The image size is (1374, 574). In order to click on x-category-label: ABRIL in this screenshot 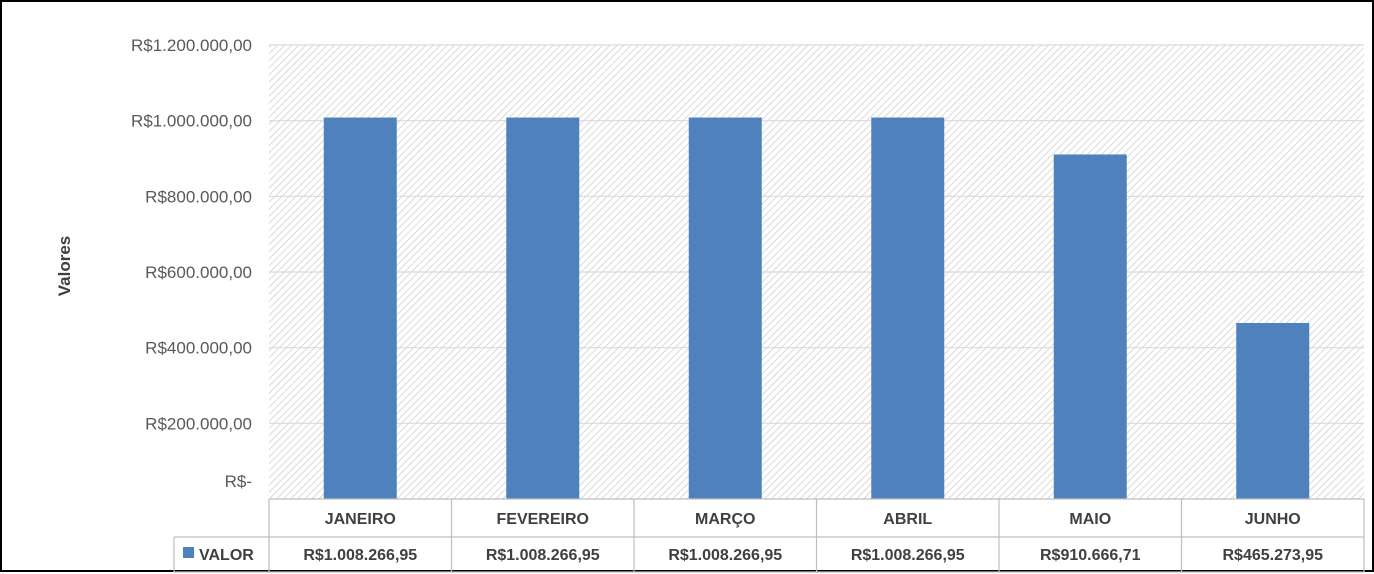, I will do `click(907, 519)`.